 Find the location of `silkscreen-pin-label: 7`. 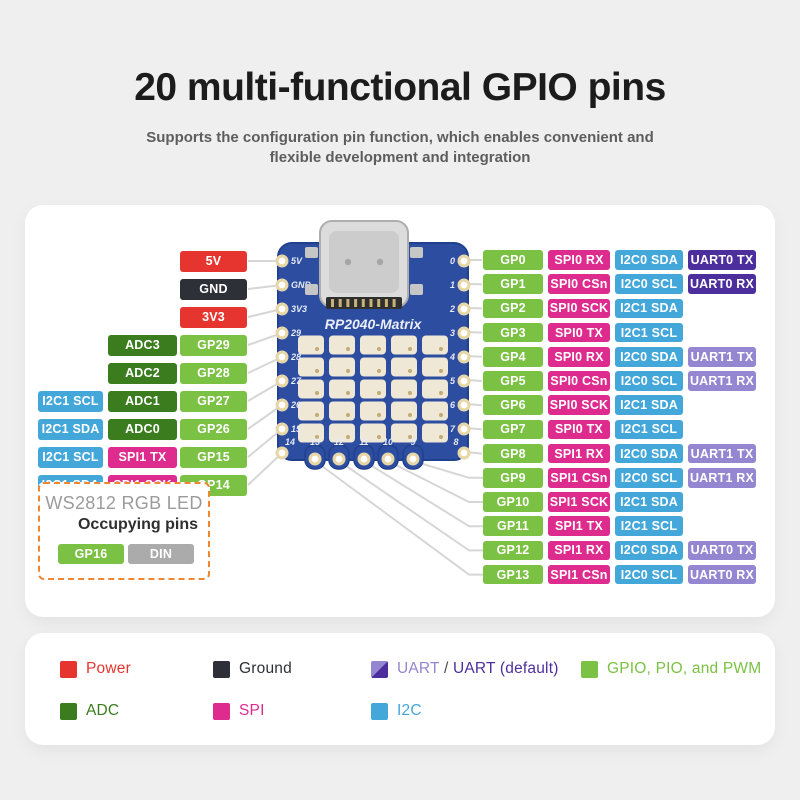

silkscreen-pin-label: 7 is located at coordinates (453, 429).